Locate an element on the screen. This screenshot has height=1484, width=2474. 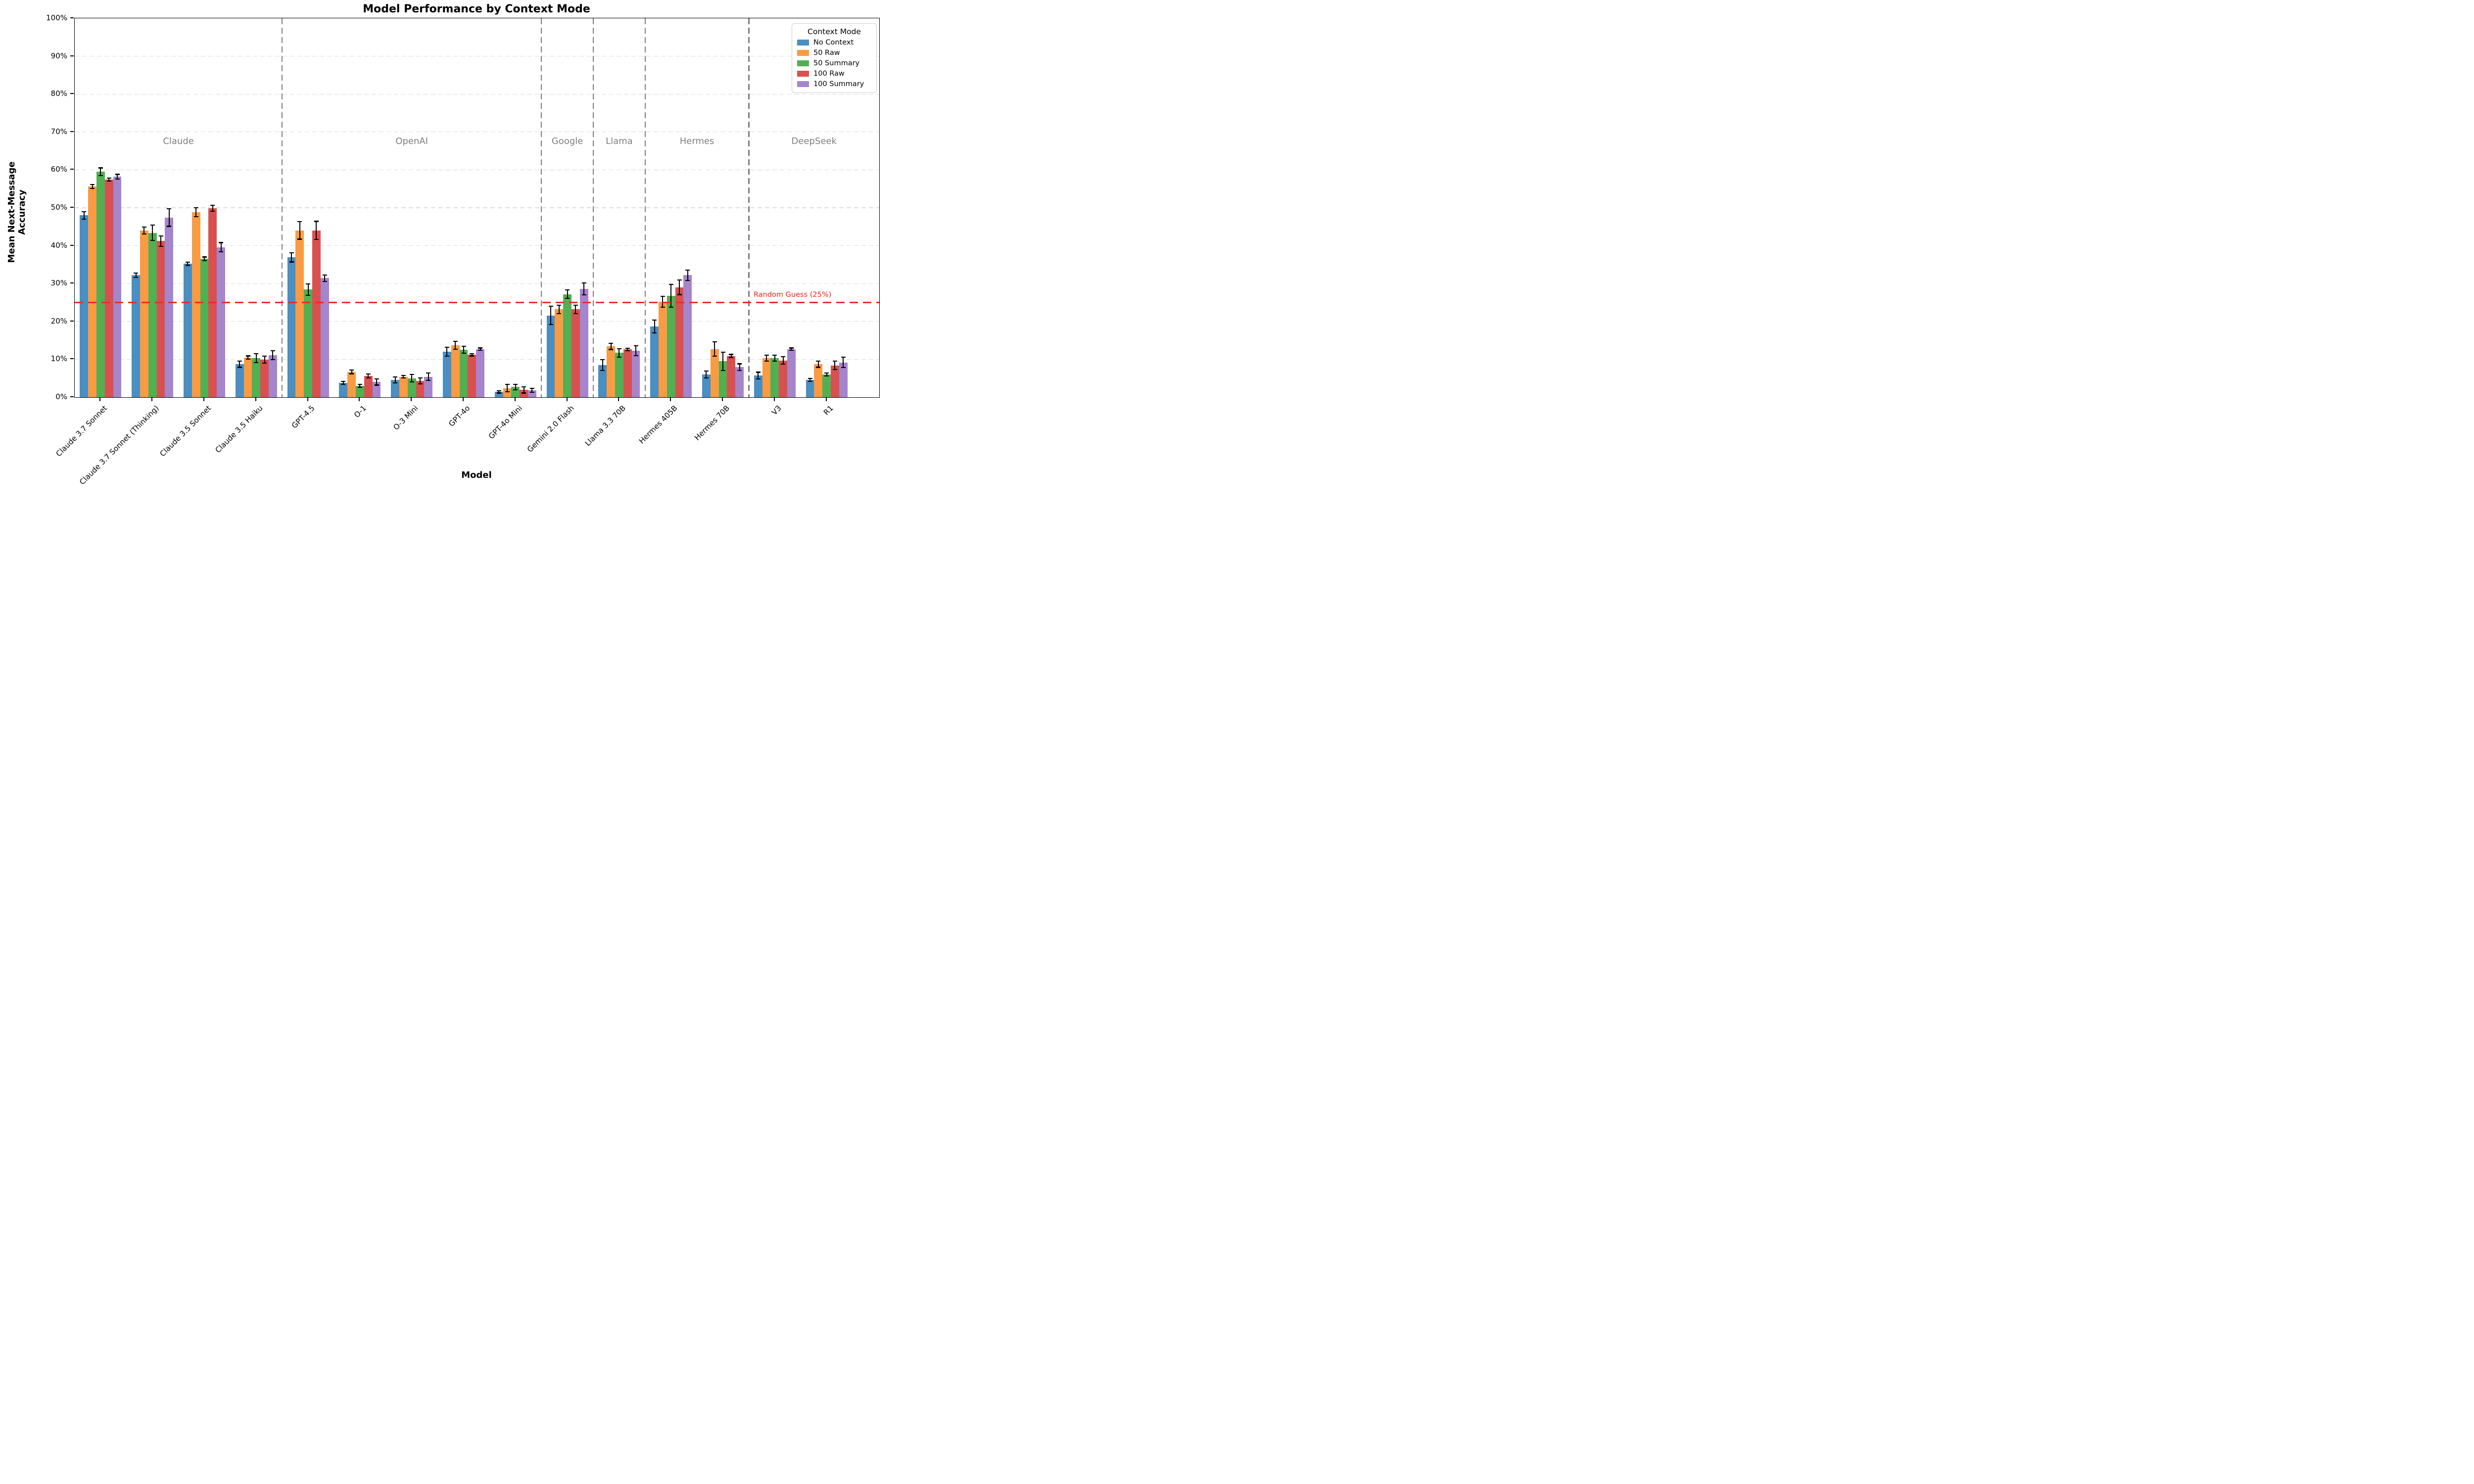
error-cap-bottom-Gemini 2.0 Flash-50 Summary is located at coordinates (567, 298).